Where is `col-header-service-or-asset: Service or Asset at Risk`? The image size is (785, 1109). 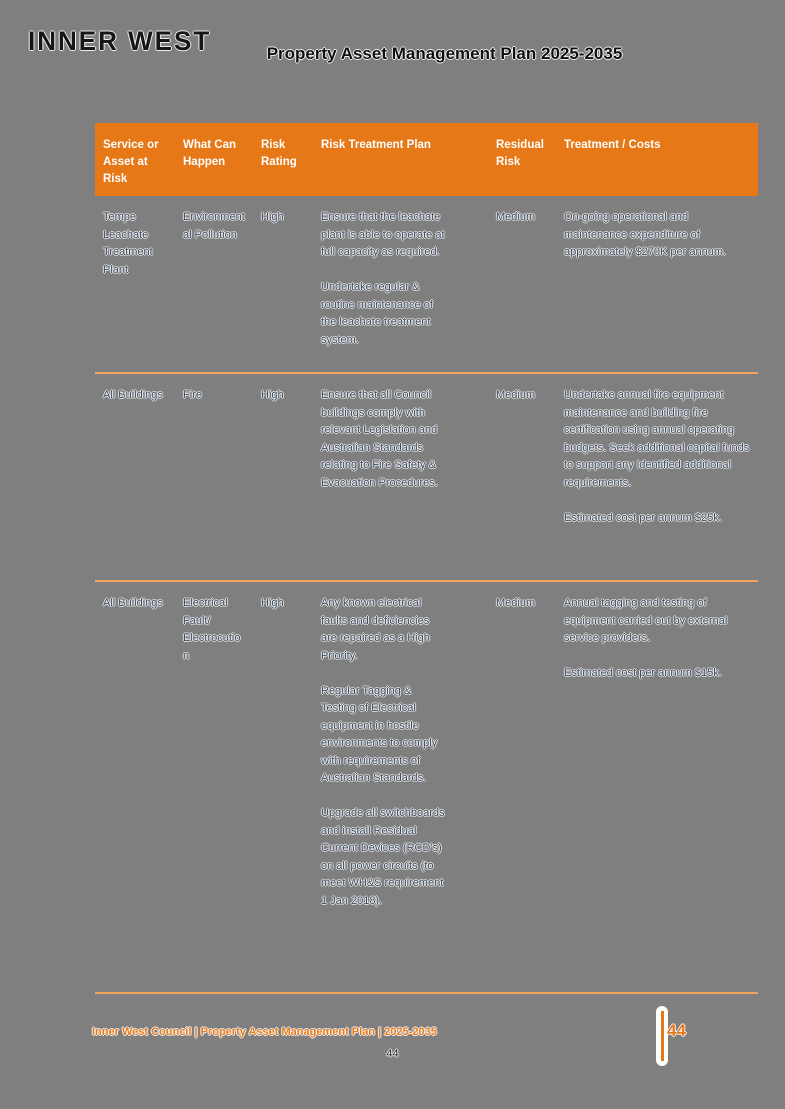
col-header-service-or-asset: Service or Asset at Risk is located at coordinates (135, 159).